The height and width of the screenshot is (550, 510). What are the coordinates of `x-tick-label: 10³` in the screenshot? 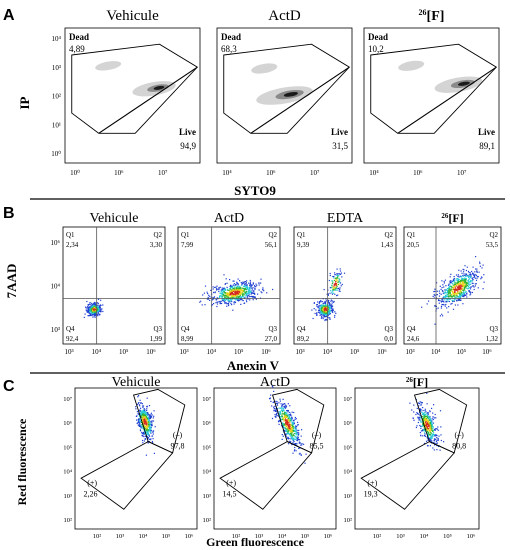 It's located at (400, 536).